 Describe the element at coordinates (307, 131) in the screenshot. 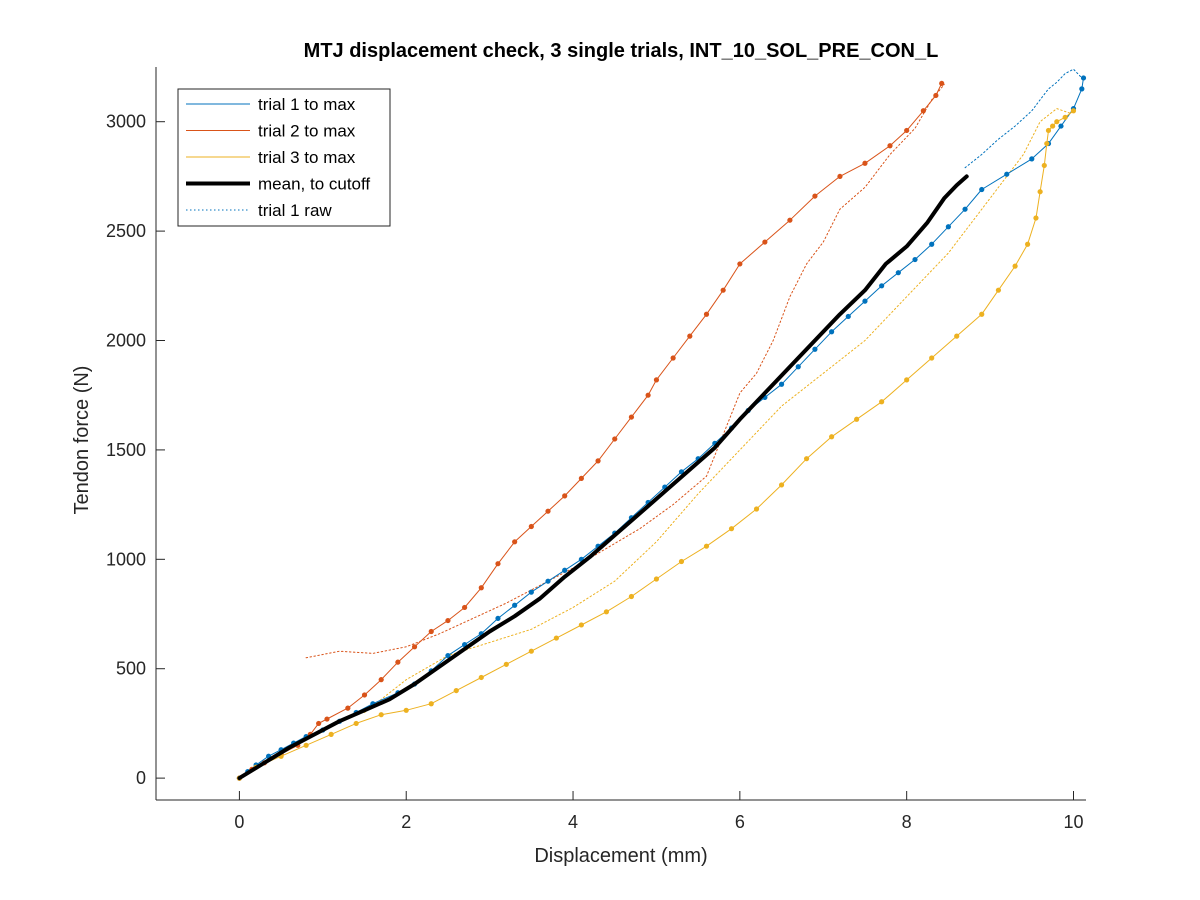

I see `legend-label-1: trial 2 to max` at that location.